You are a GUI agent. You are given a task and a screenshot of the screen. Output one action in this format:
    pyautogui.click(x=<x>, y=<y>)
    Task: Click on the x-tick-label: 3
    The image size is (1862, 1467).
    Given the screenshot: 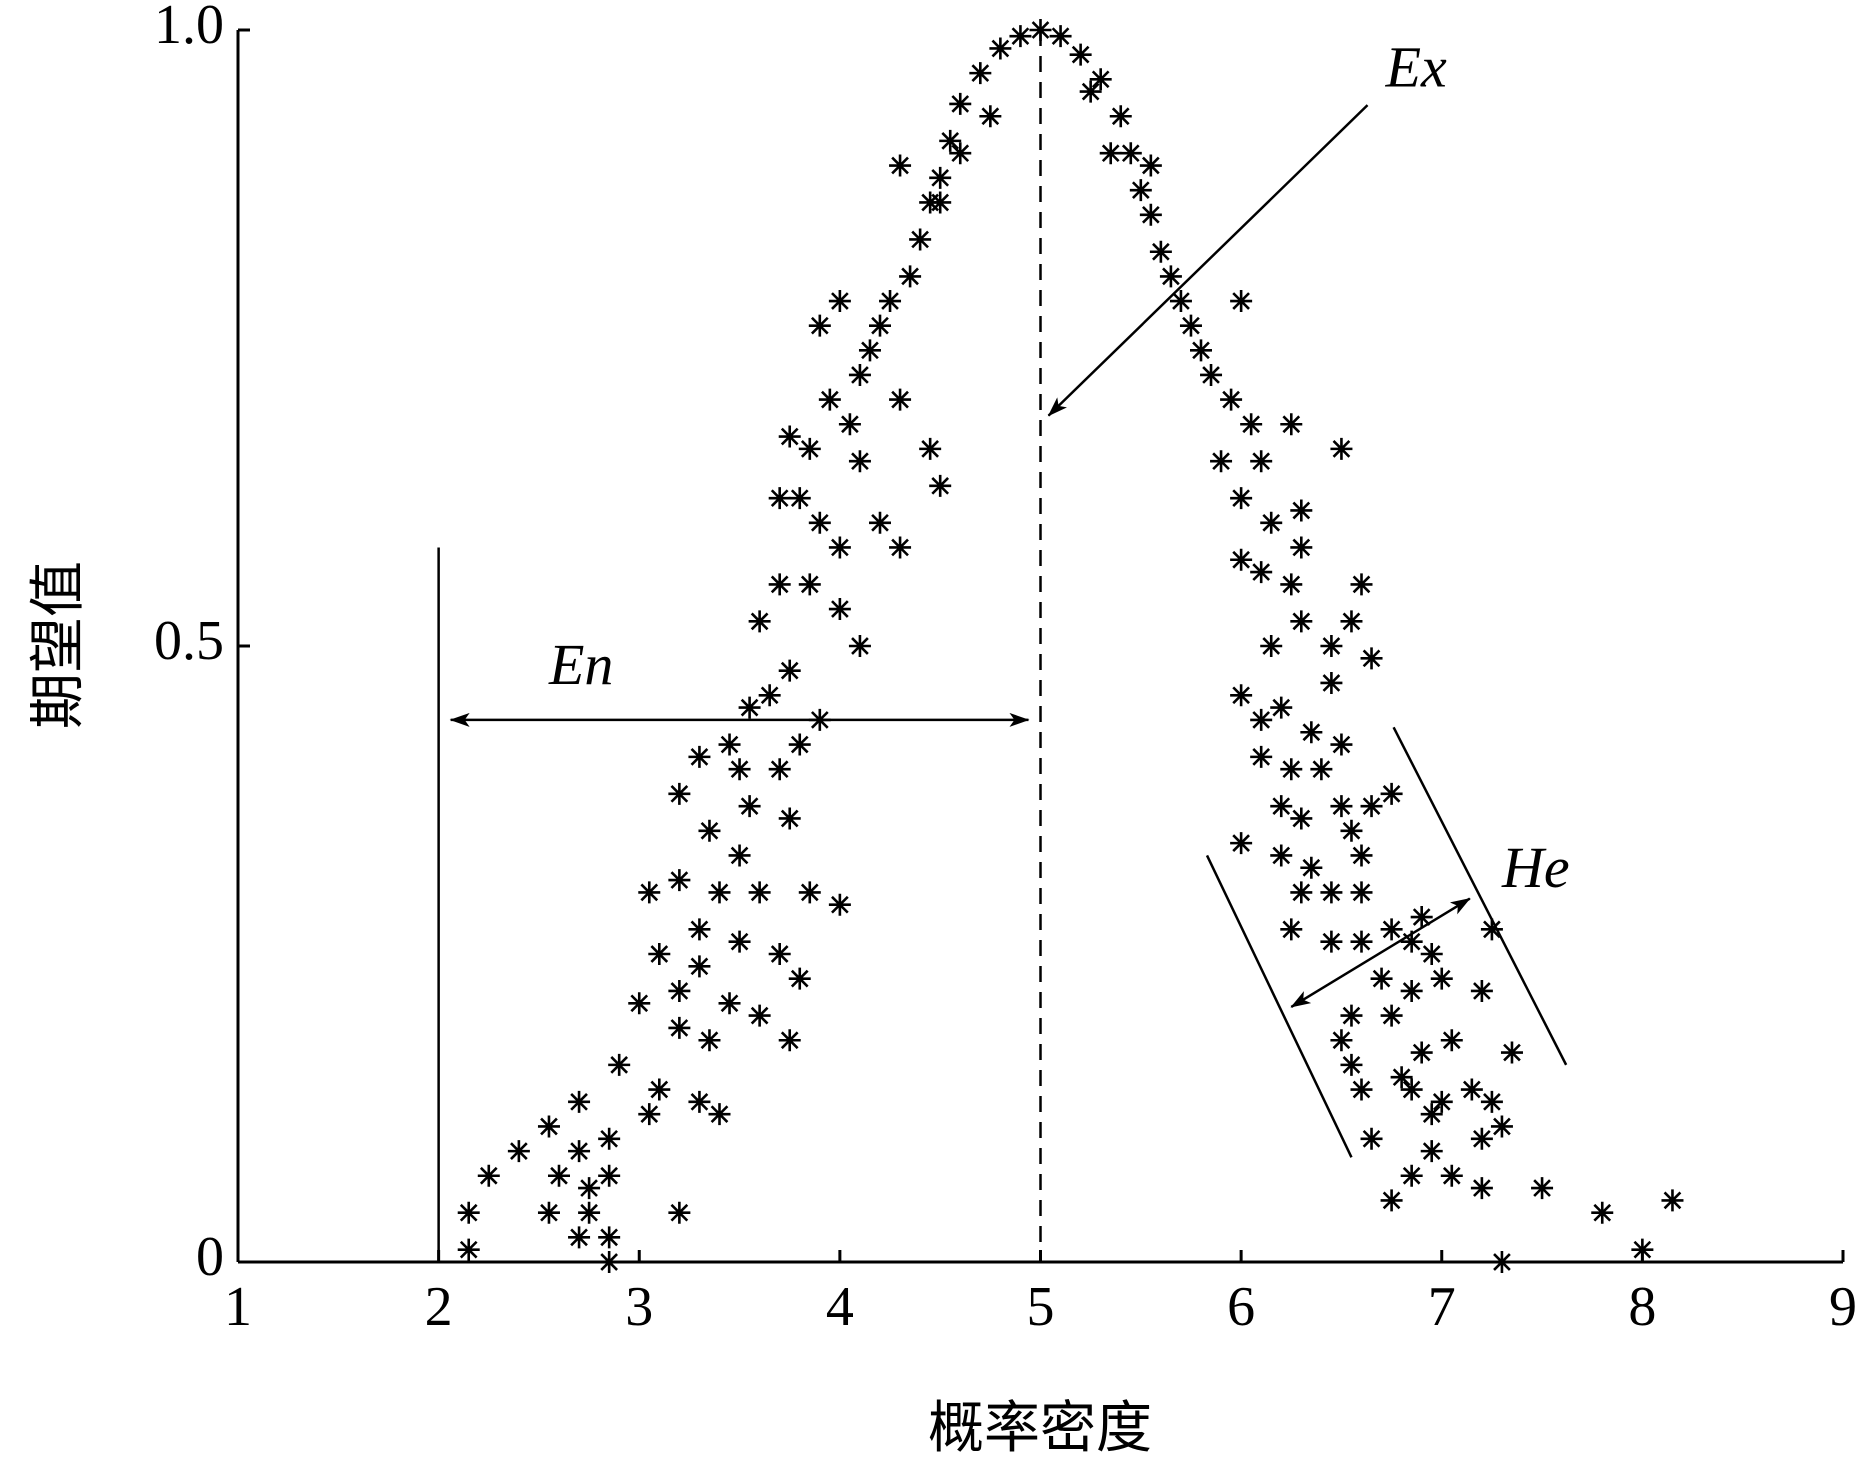 What is the action you would take?
    pyautogui.click(x=639, y=1307)
    